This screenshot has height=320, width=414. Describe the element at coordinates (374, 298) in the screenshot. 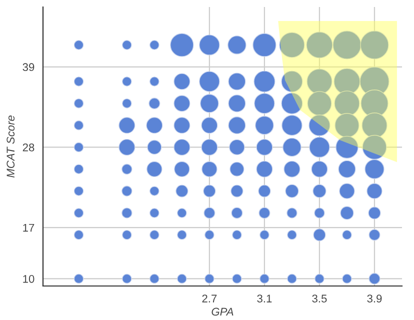

I see `x-tick-label: 3.9` at that location.